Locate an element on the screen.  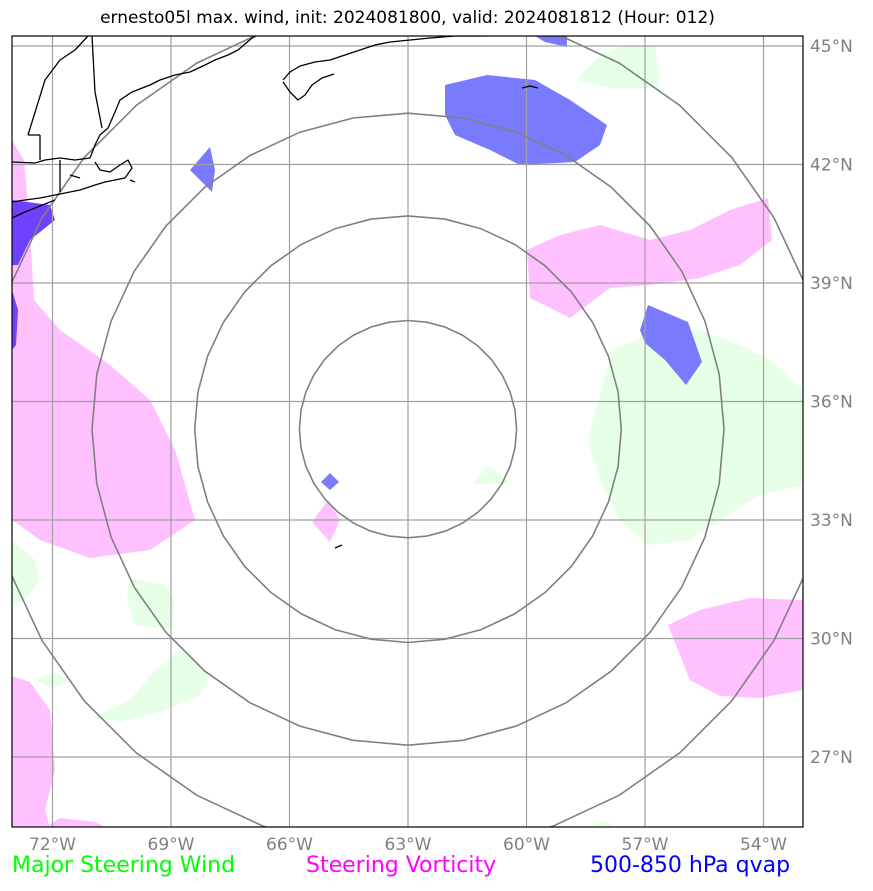
qvap-region-northwest is located at coordinates (202, 169).